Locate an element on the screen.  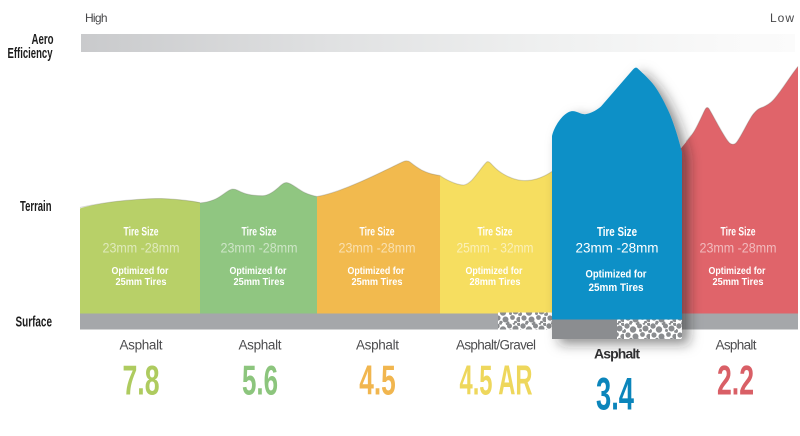
svg-text: Low is located at coordinates (782, 18).